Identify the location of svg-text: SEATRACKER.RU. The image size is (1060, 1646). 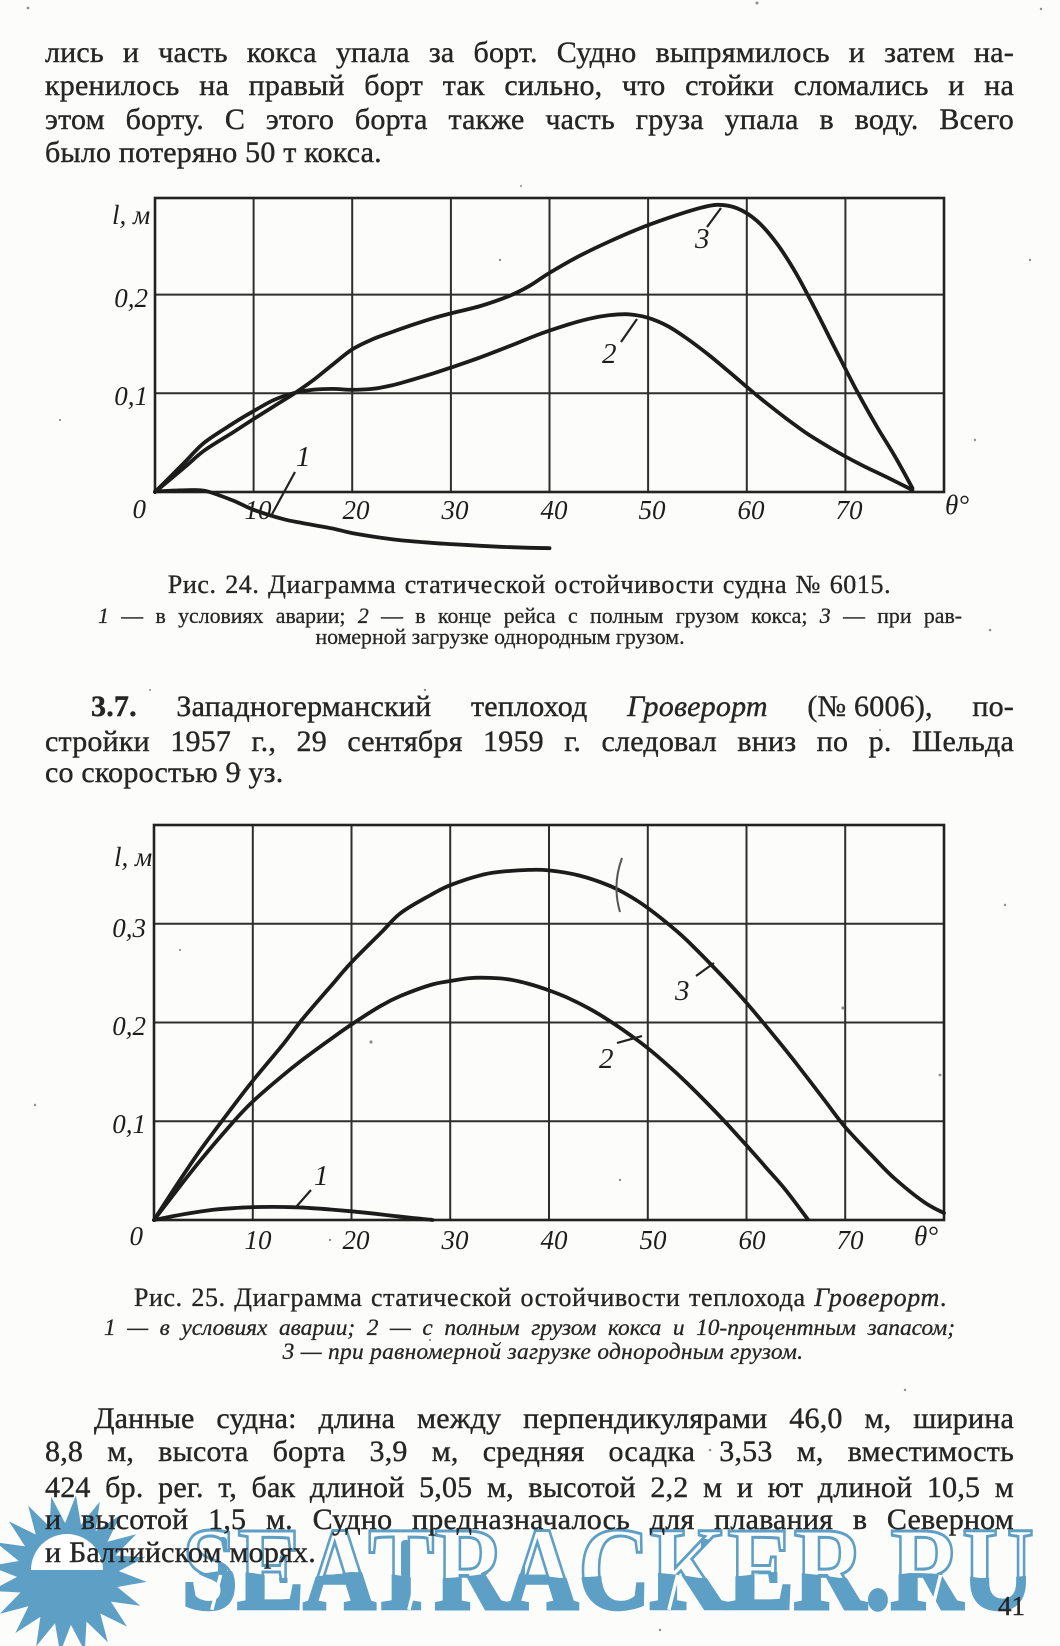
(608, 1568).